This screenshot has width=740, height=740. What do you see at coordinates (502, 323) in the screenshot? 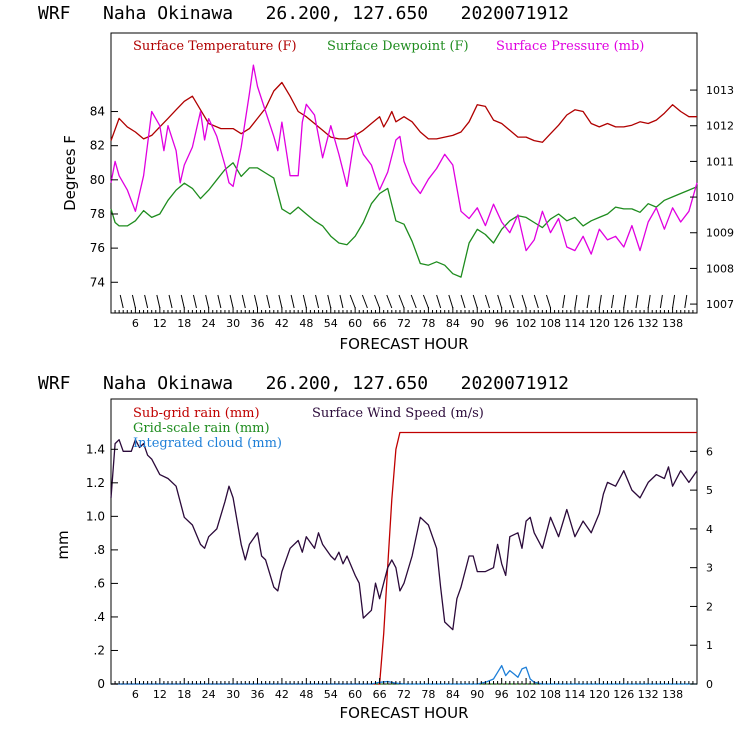
I see `x-tick-label: 96` at bounding box center [502, 323].